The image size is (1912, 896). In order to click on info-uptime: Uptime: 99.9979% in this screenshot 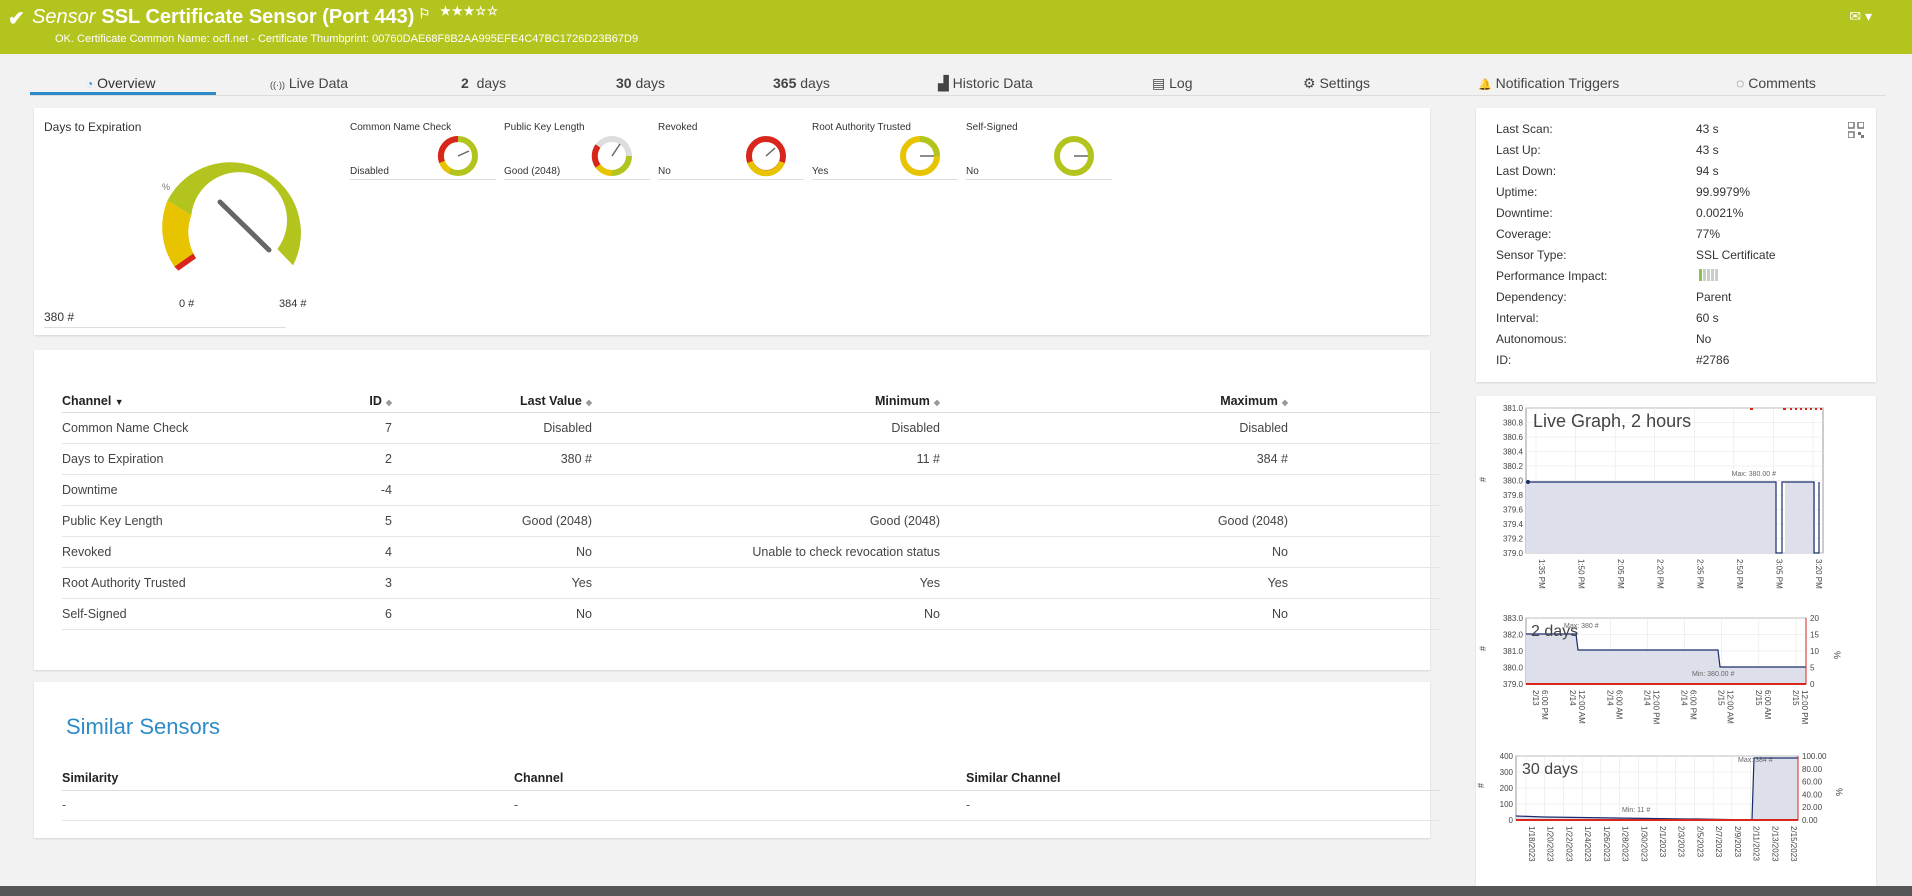, I will do `click(1623, 192)`.